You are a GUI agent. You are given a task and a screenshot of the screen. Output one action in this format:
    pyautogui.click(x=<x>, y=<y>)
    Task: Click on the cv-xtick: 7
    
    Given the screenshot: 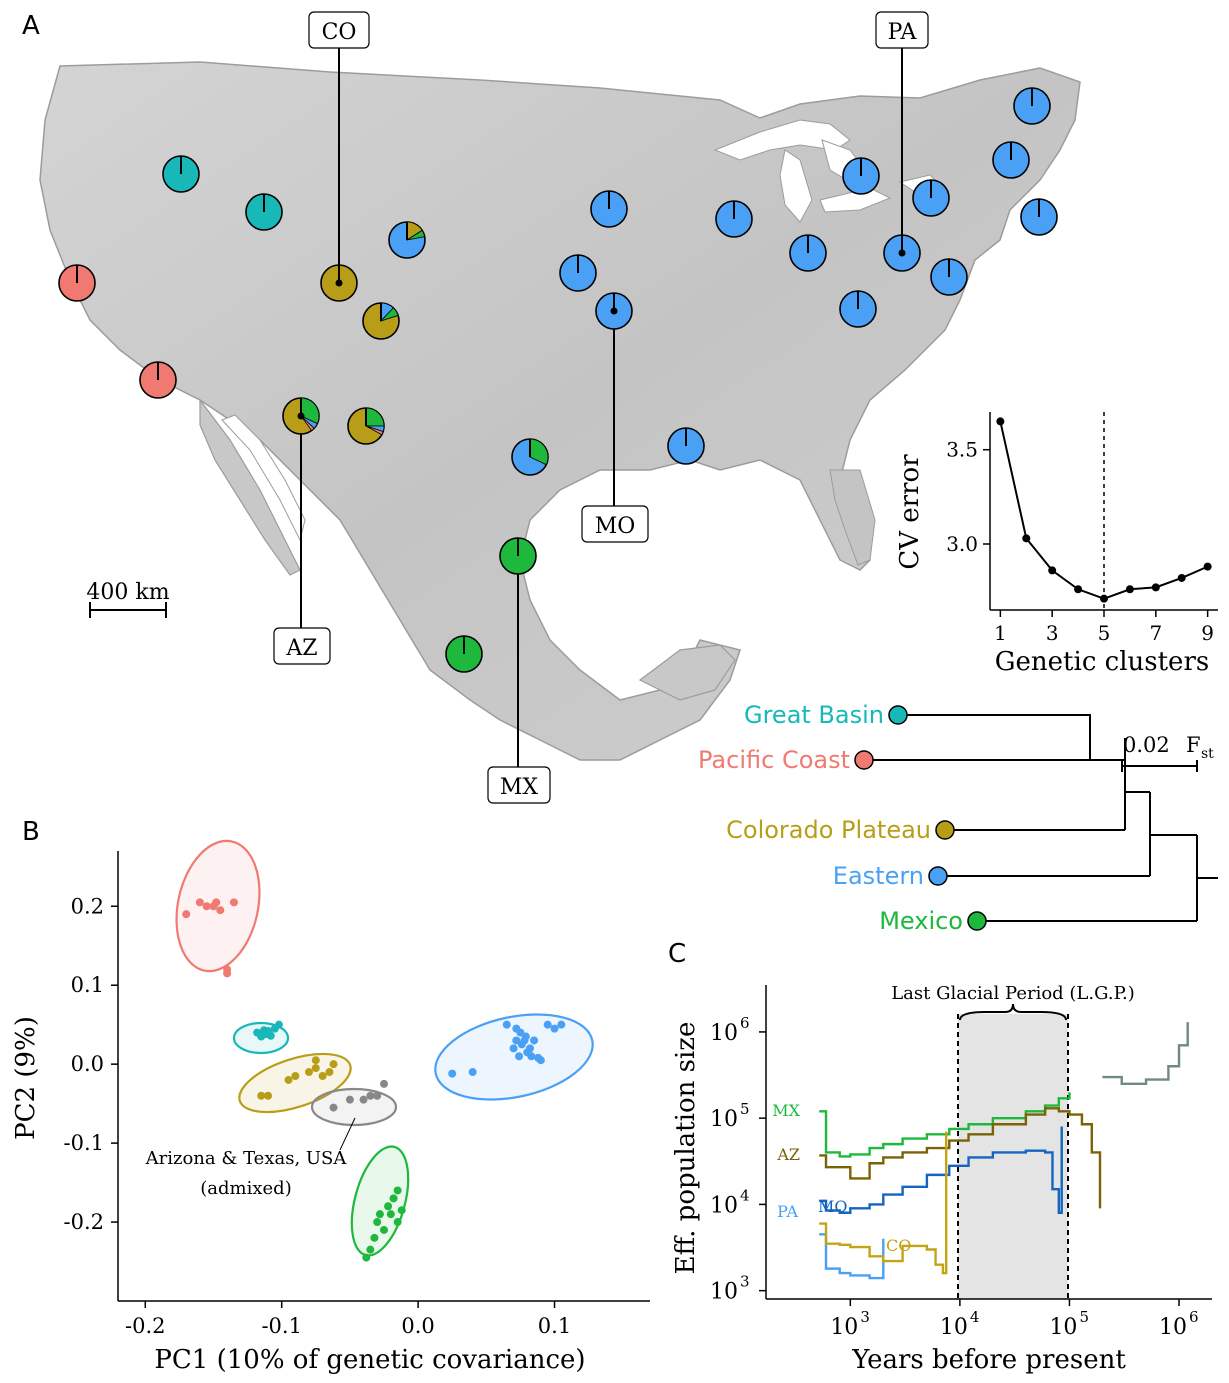 What is the action you would take?
    pyautogui.click(x=1155, y=633)
    